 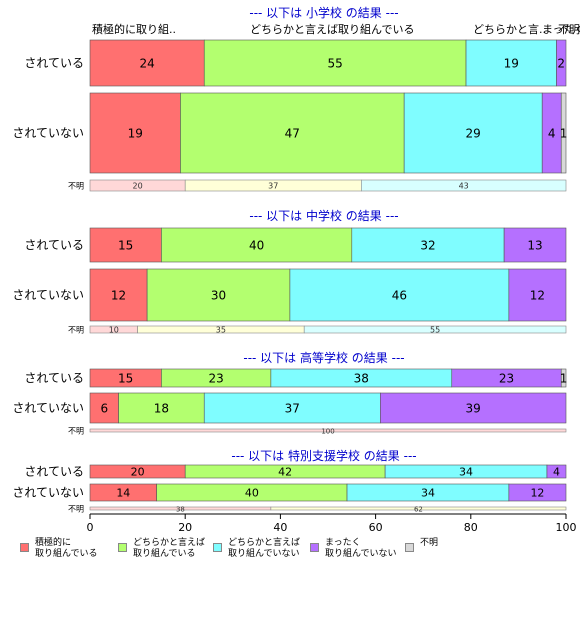 I want to click on bar-value-label: 14, so click(x=123, y=493).